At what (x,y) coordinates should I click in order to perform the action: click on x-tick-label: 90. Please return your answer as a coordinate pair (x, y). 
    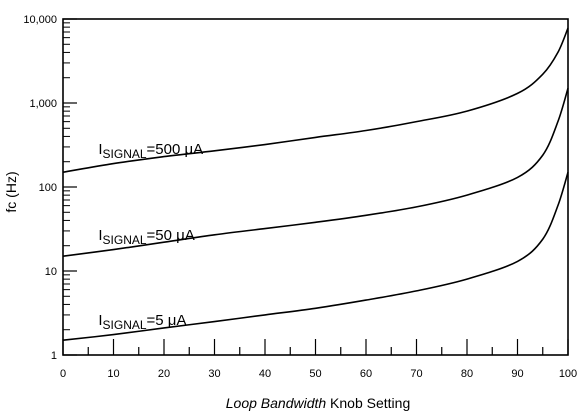
    Looking at the image, I should click on (517, 374).